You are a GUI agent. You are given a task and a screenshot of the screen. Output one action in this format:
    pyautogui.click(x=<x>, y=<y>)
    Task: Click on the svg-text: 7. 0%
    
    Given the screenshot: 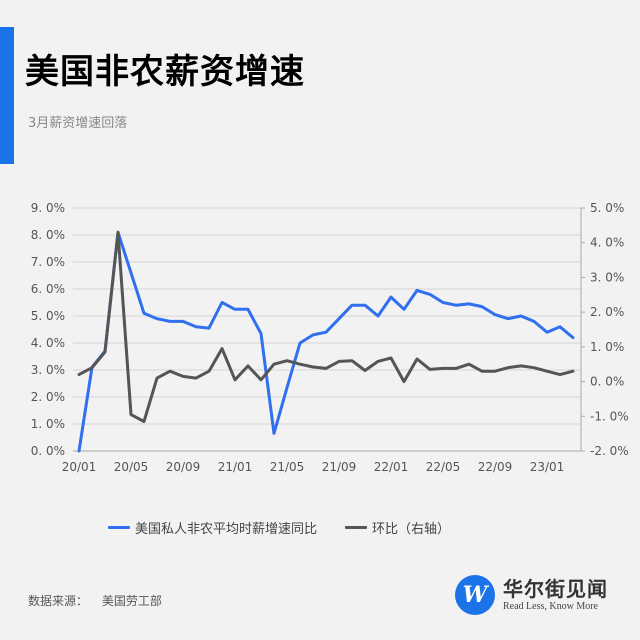 What is the action you would take?
    pyautogui.click(x=48, y=262)
    